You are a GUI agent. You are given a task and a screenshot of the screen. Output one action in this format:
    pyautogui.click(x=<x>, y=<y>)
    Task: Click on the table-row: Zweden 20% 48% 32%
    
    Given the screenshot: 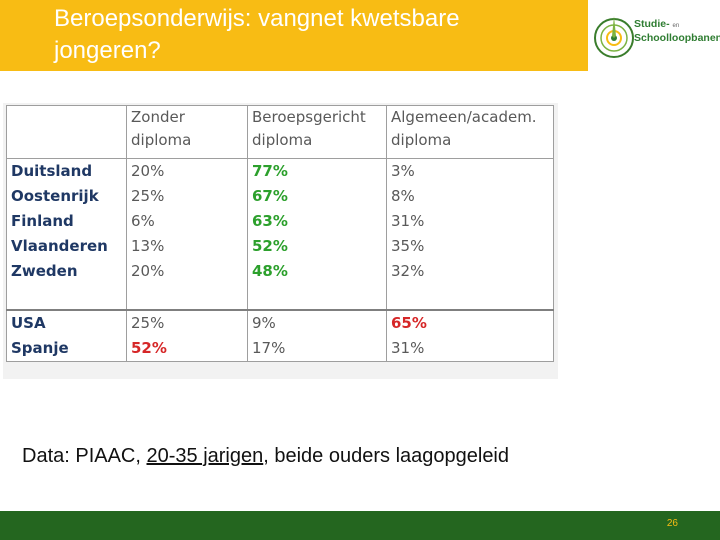 What is the action you would take?
    pyautogui.click(x=280, y=271)
    